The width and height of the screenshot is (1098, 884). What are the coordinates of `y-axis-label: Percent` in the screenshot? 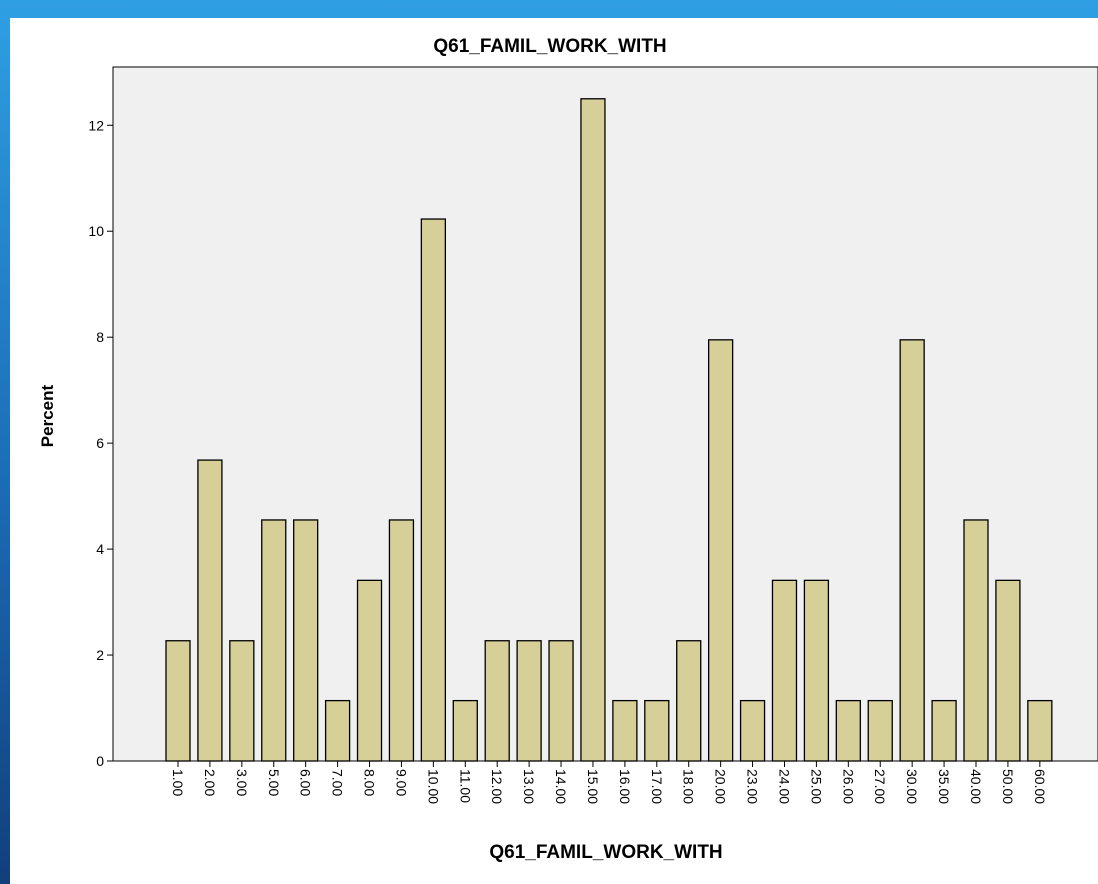 It's located at (47, 415).